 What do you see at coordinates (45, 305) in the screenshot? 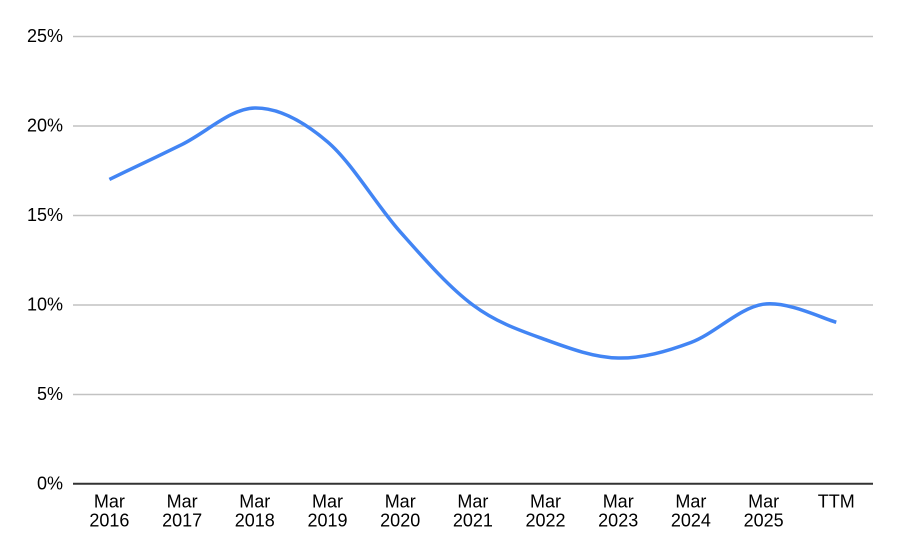
I see `svg-text: 10%` at bounding box center [45, 305].